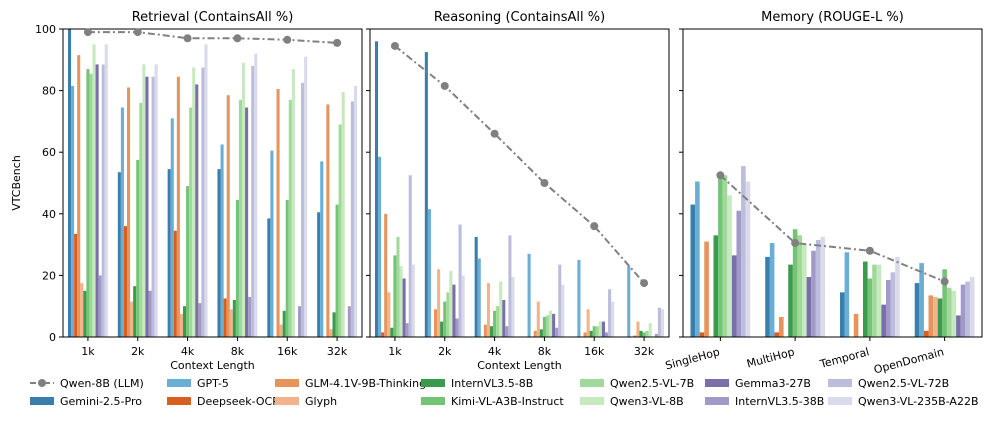 This screenshot has height=422, width=996. Describe the element at coordinates (321, 401) in the screenshot. I see `legend-label: Glyph` at that location.